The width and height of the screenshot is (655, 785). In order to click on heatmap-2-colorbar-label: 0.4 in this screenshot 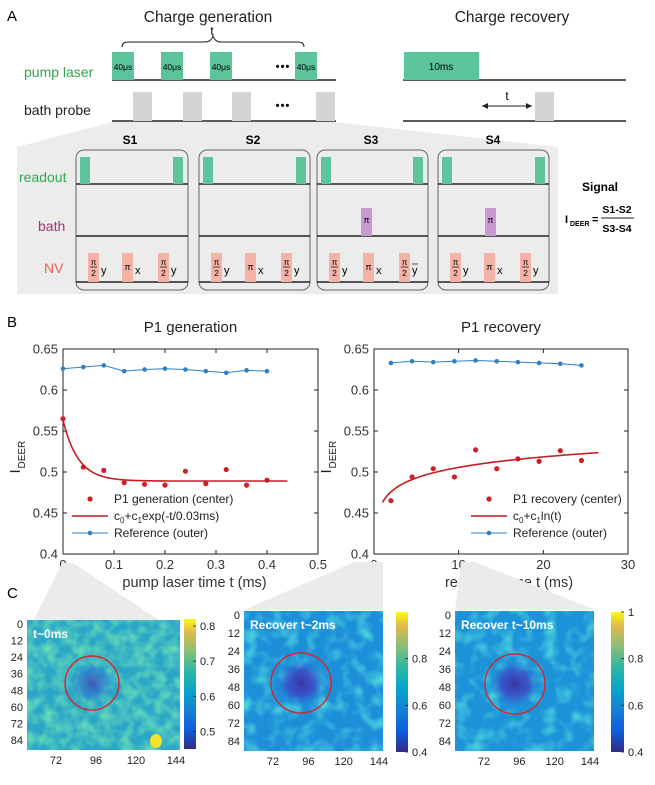, I will do `click(419, 753)`.